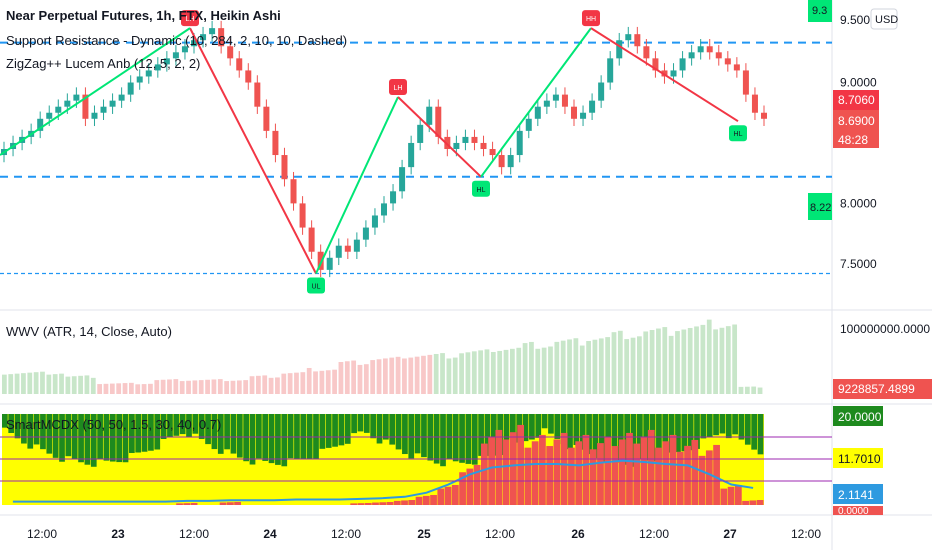  What do you see at coordinates (806, 534) in the screenshot?
I see `time-axis-label: 12:00` at bounding box center [806, 534].